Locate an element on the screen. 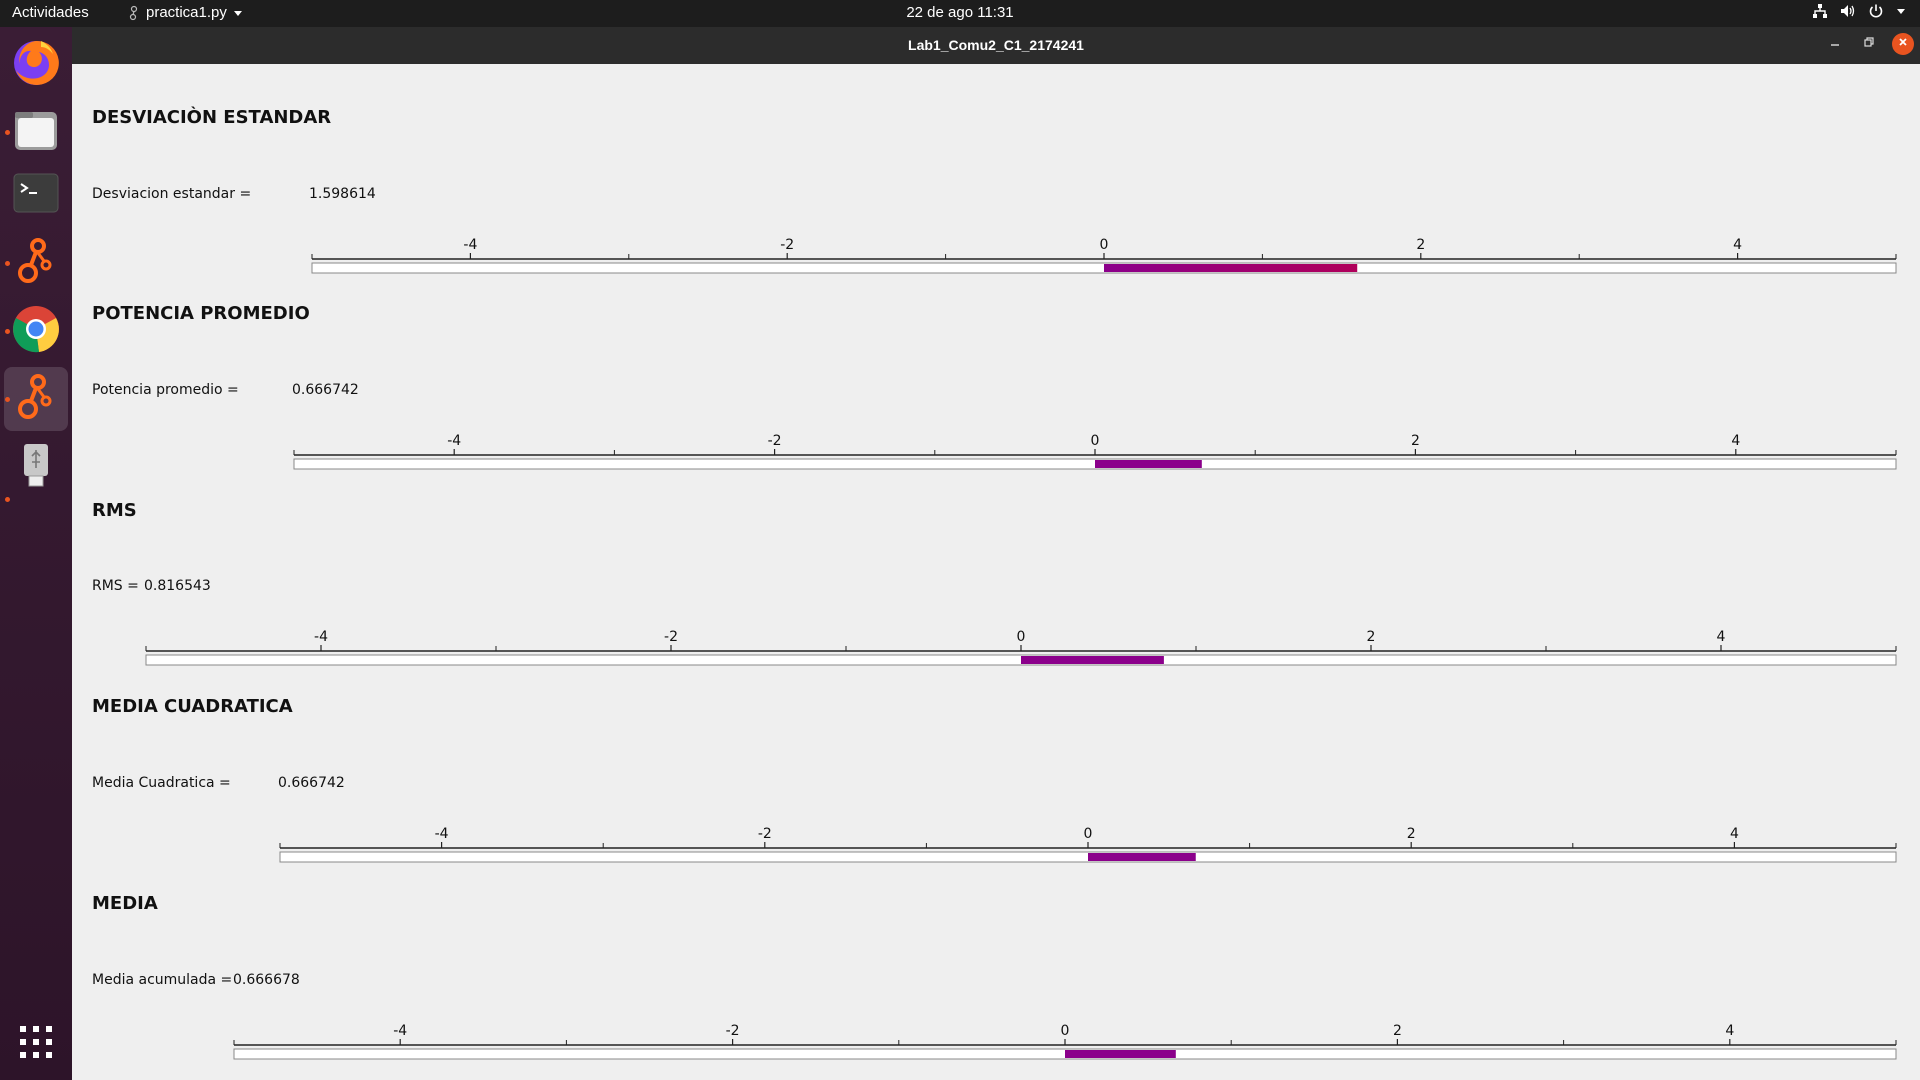 The height and width of the screenshot is (1080, 1920). dock-item-chrome is located at coordinates (36, 331).